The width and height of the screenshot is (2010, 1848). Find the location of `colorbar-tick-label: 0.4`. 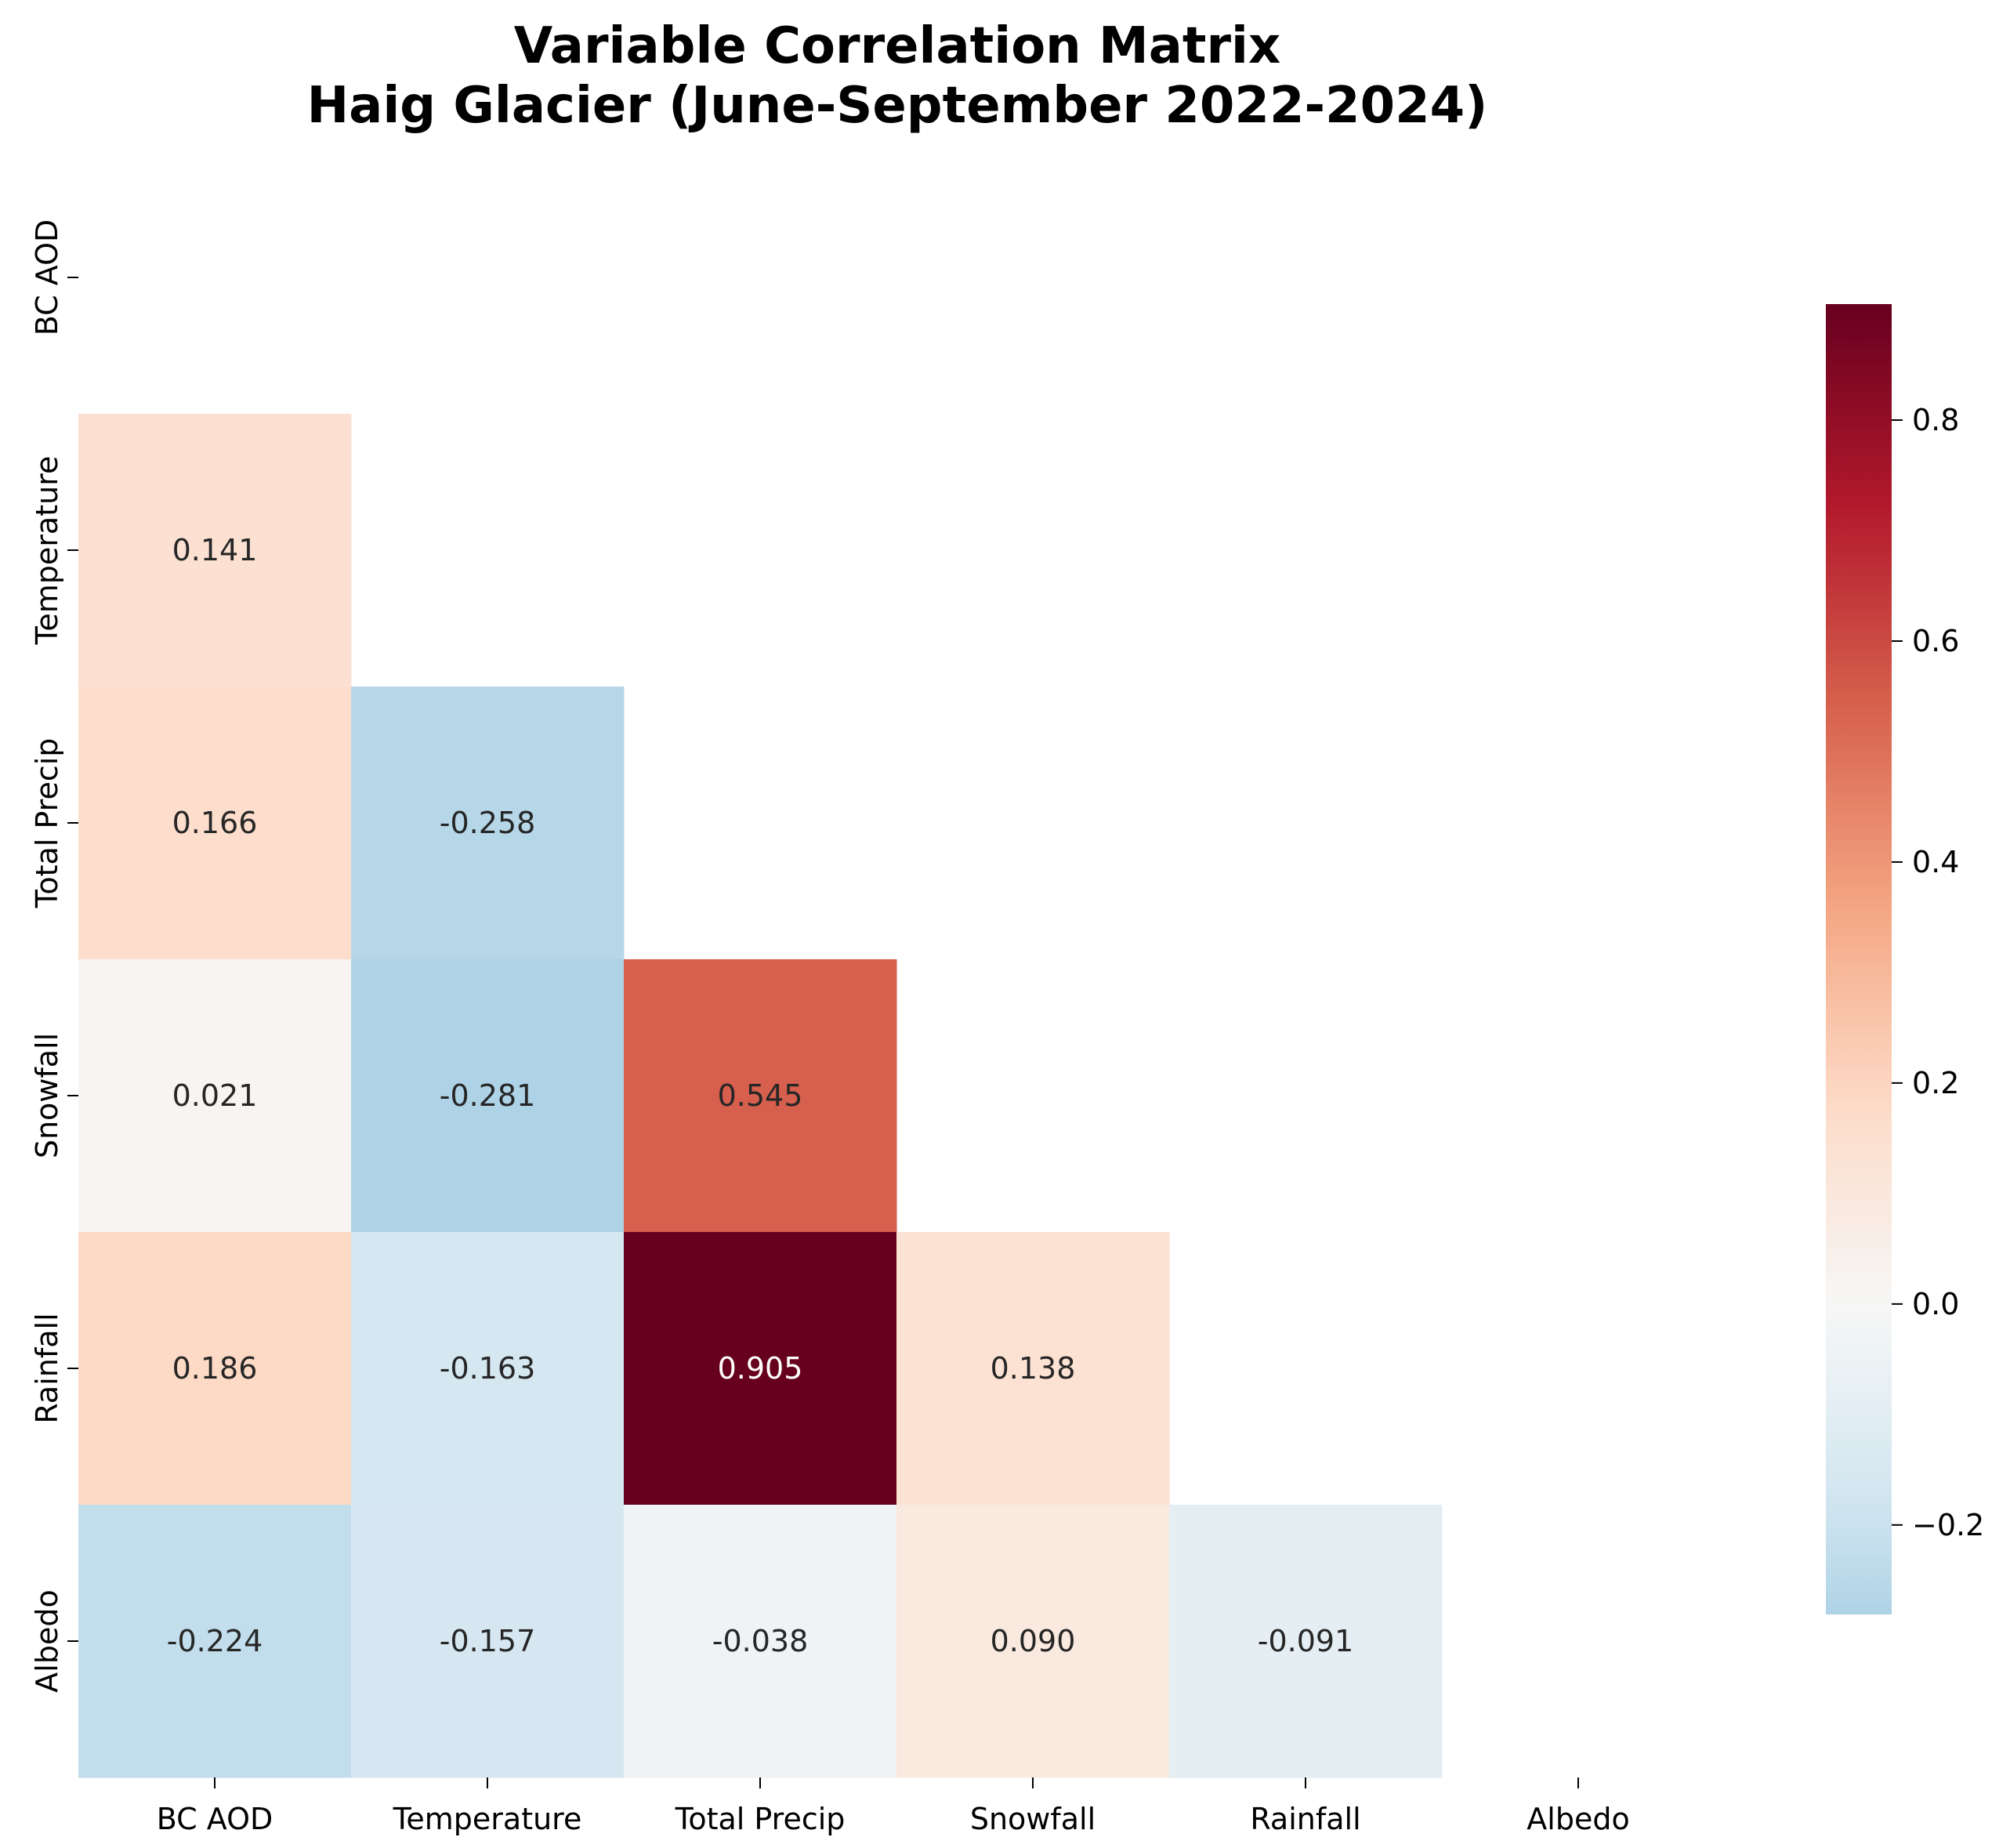

colorbar-tick-label: 0.4 is located at coordinates (1935, 862).